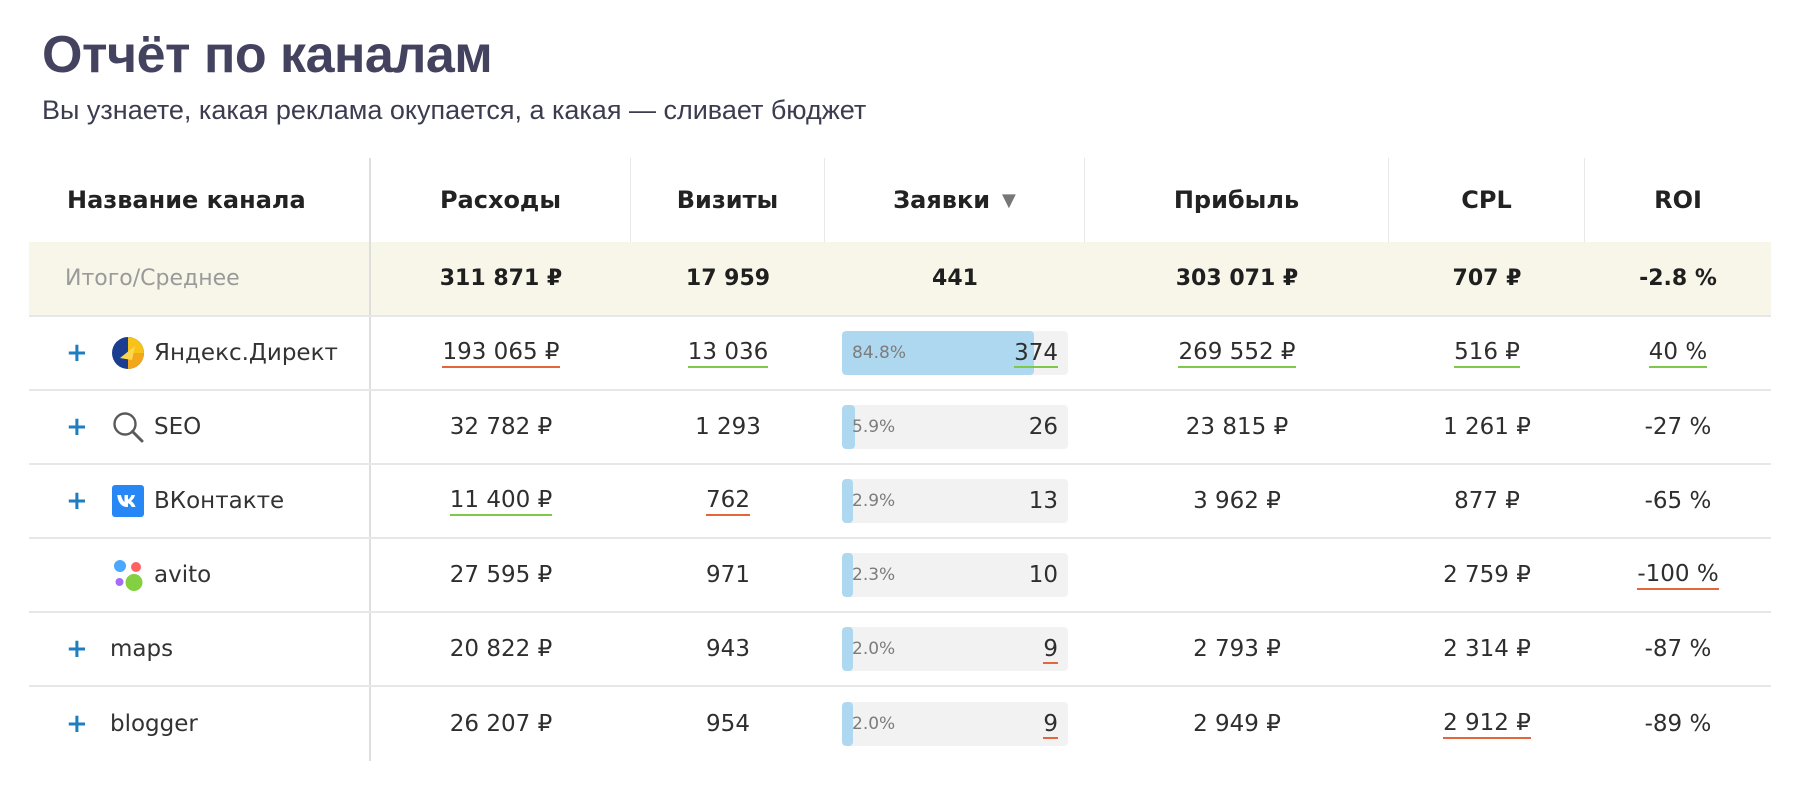 This screenshot has width=1800, height=785. I want to click on cpl-value: 516 ₽, so click(1487, 353).